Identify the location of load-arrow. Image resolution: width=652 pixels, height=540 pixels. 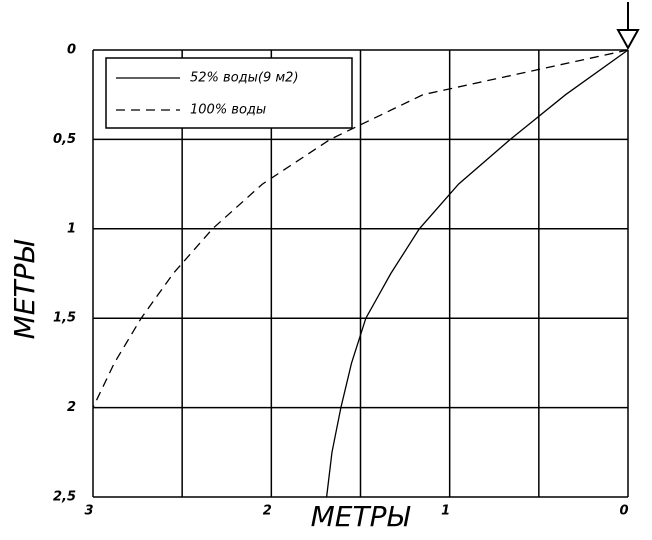
(628, 26).